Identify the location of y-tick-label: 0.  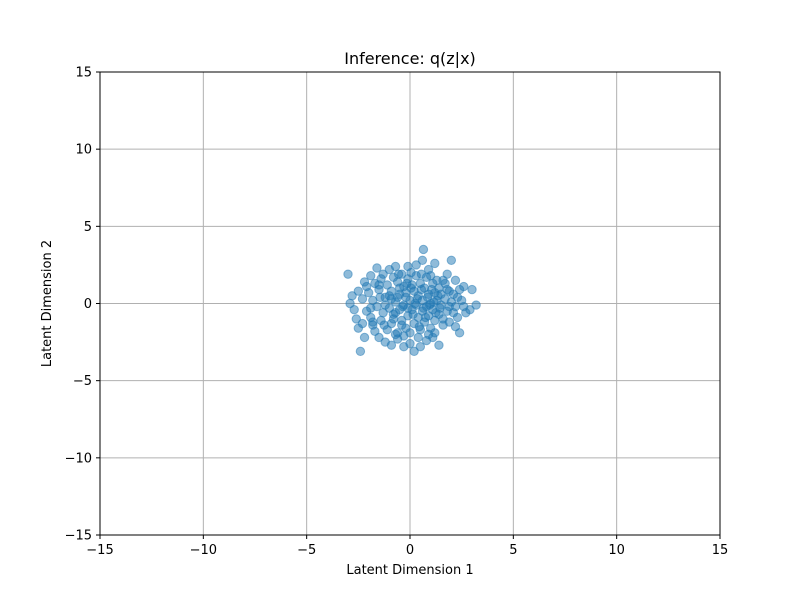
(88, 304).